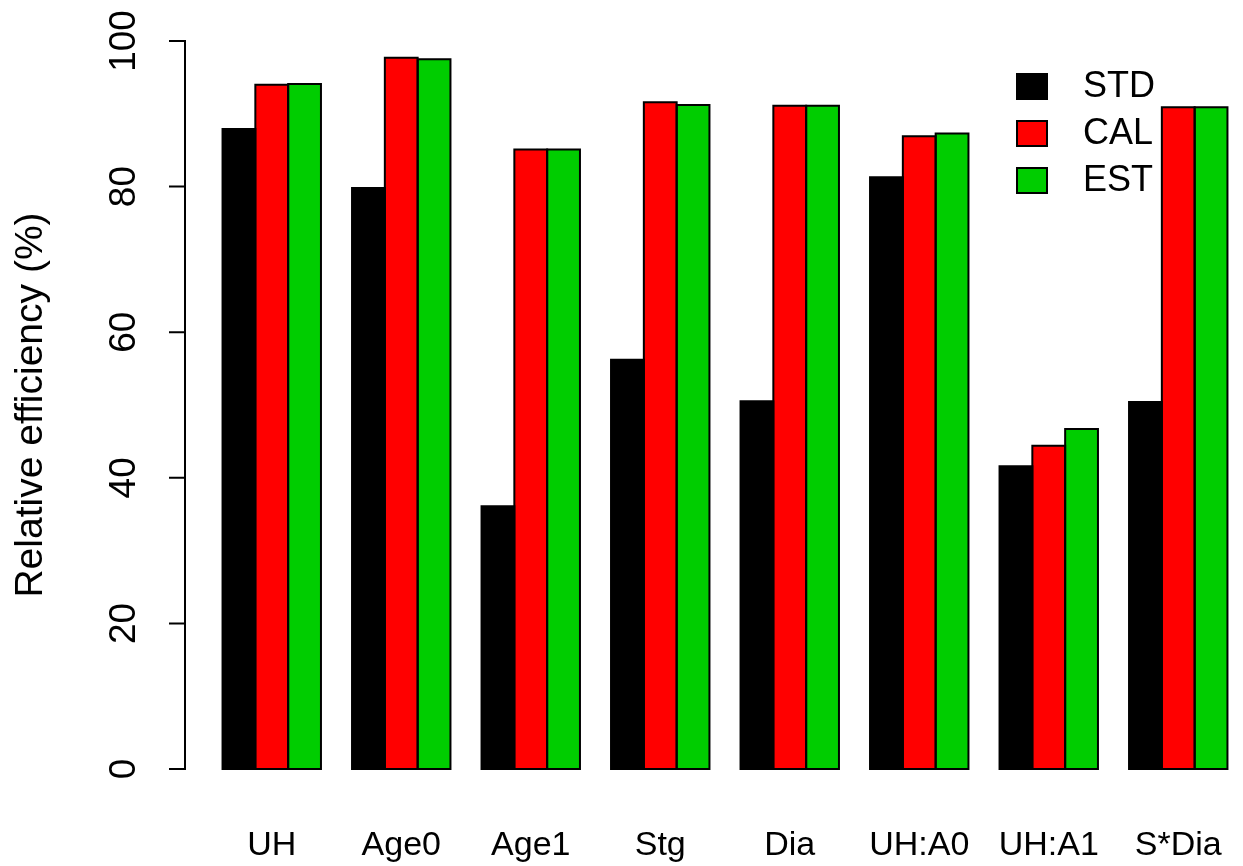  Describe the element at coordinates (1118, 132) in the screenshot. I see `legend-label: CAL` at that location.